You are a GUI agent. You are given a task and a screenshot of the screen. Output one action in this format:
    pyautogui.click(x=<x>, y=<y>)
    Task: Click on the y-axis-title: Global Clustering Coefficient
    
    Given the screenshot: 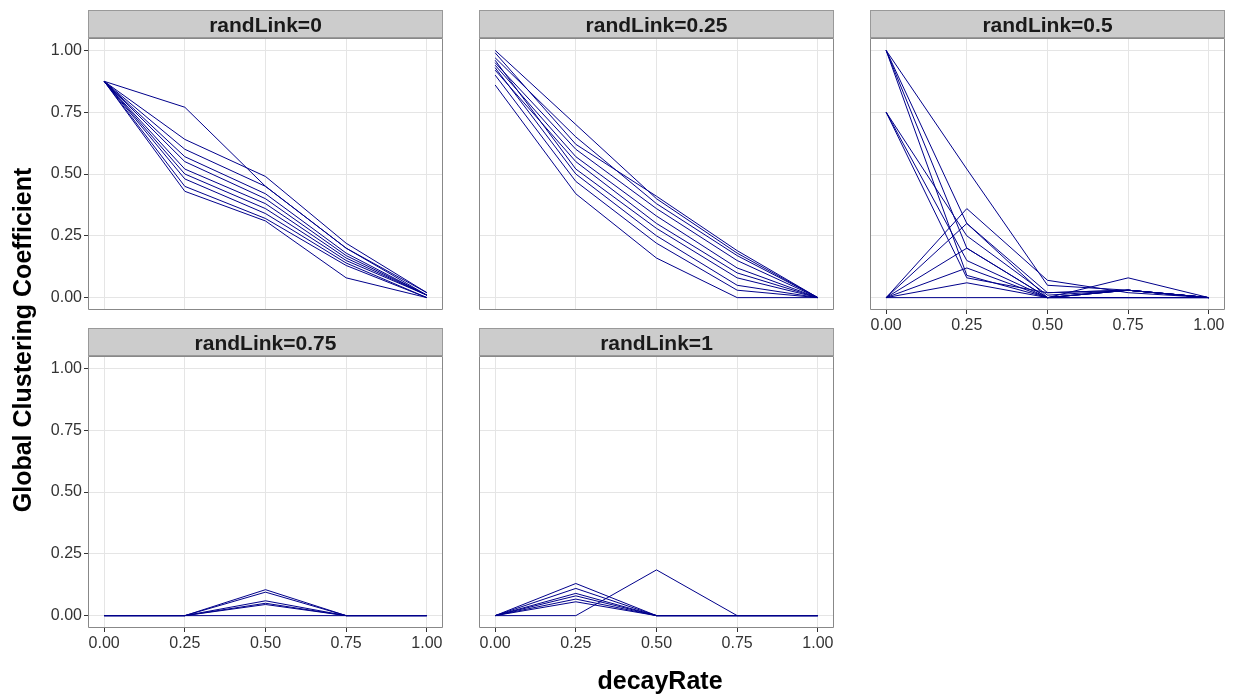 What is the action you would take?
    pyautogui.click(x=22, y=340)
    